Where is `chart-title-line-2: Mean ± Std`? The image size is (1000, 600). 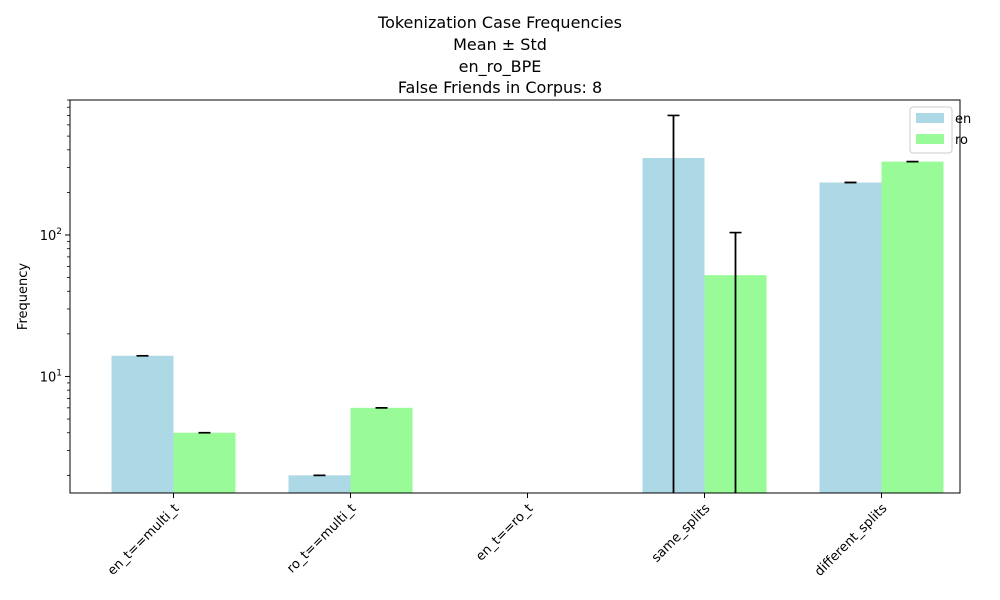 chart-title-line-2: Mean ± Std is located at coordinates (500, 44).